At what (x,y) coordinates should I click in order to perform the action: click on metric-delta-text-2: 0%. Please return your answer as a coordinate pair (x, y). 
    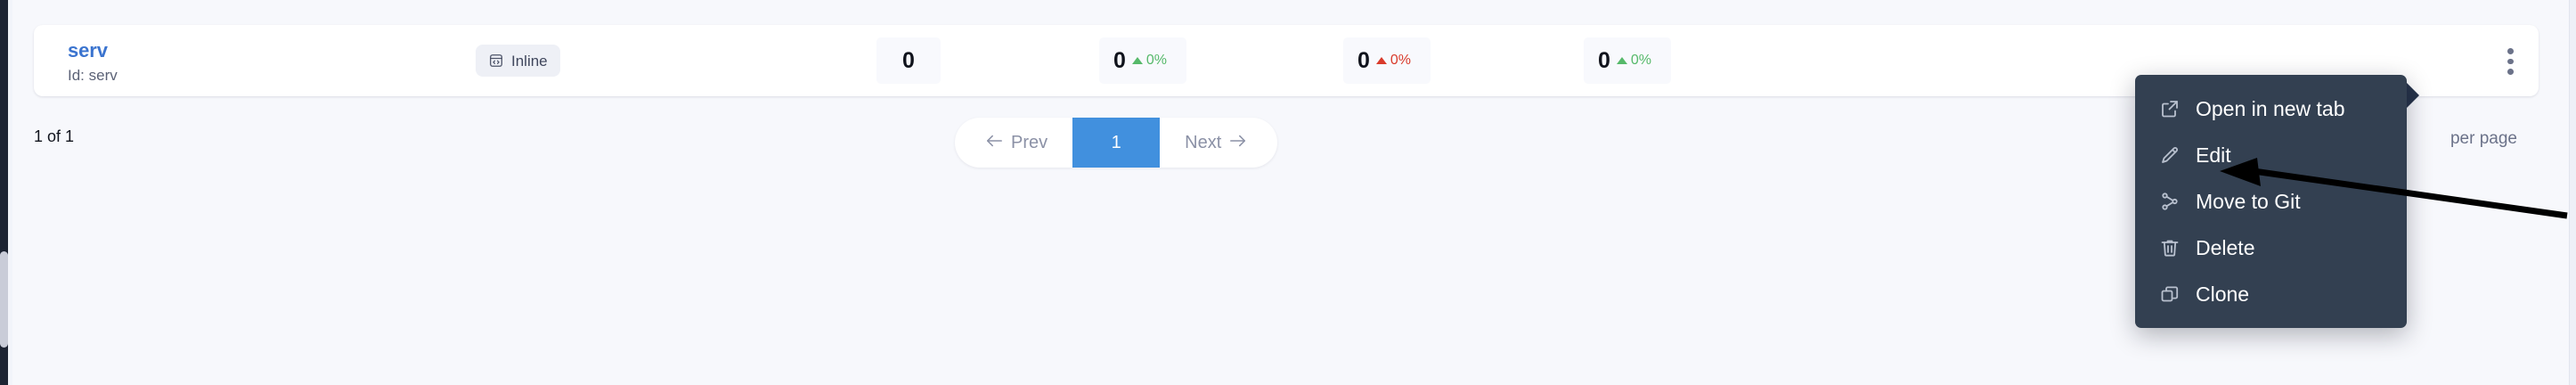
    Looking at the image, I should click on (1401, 60).